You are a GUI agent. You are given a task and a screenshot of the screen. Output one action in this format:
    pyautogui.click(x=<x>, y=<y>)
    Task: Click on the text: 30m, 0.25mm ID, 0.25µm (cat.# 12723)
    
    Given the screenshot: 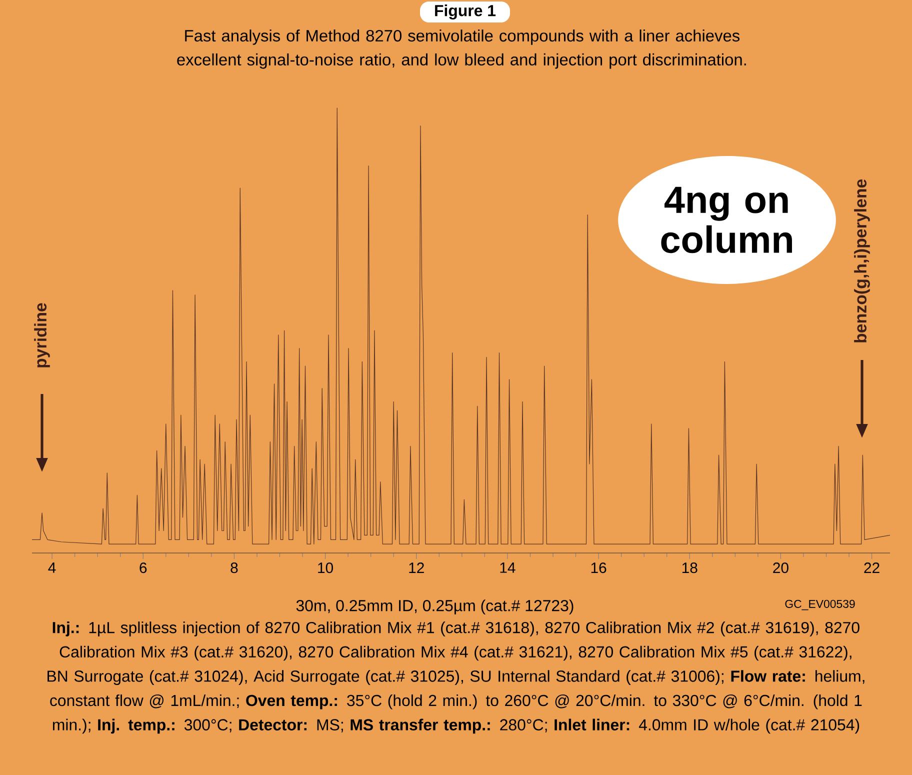 What is the action you would take?
    pyautogui.click(x=435, y=607)
    